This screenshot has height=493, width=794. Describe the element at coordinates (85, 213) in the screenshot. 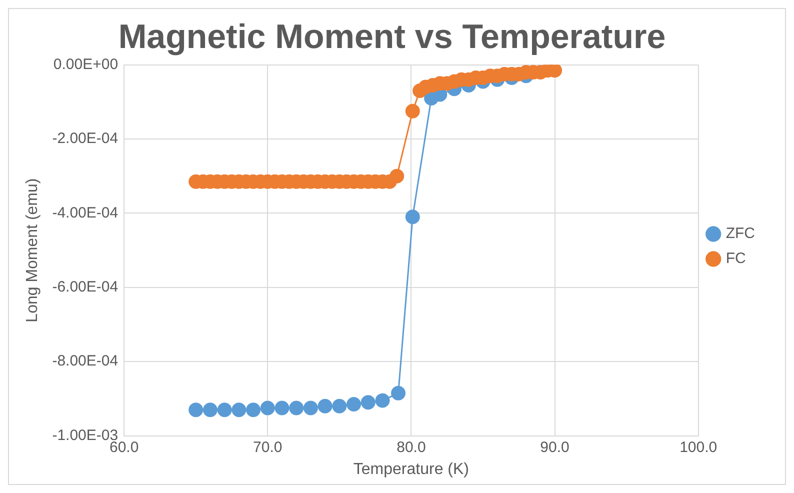

I see `y-tick-label: -4.00E-04` at that location.